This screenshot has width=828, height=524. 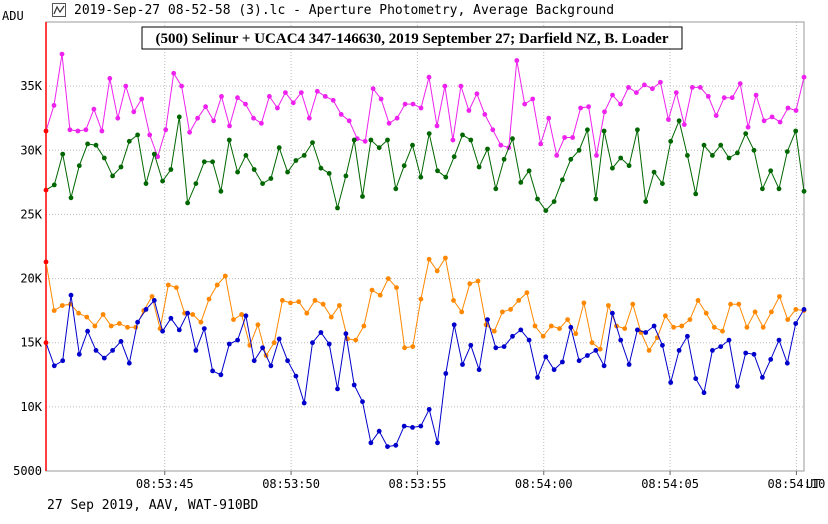 What do you see at coordinates (31, 343) in the screenshot?
I see `y-tick-label: 15K` at bounding box center [31, 343].